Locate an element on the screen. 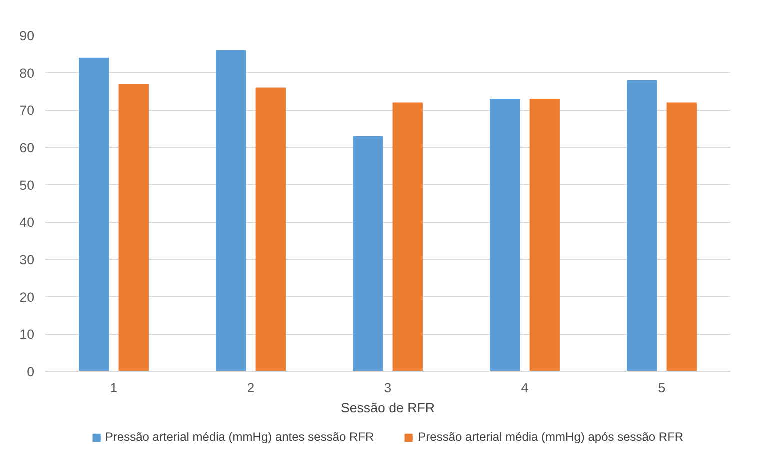 The height and width of the screenshot is (461, 763). x-tick-label: 3 is located at coordinates (388, 388).